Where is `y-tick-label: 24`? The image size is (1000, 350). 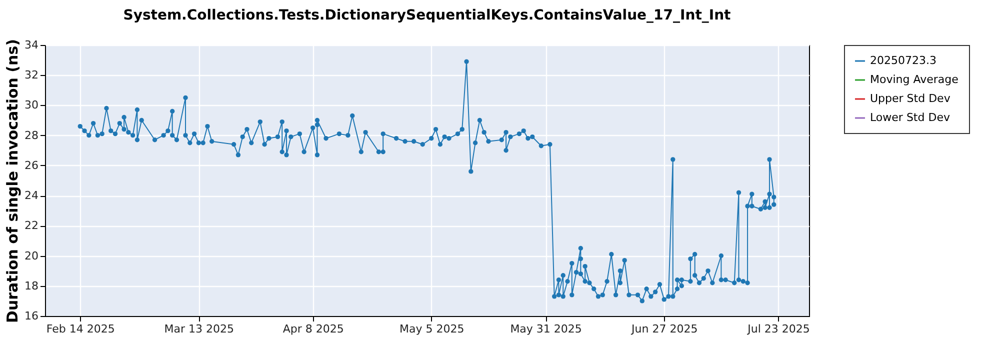 y-tick-label: 24 is located at coordinates (31, 195).